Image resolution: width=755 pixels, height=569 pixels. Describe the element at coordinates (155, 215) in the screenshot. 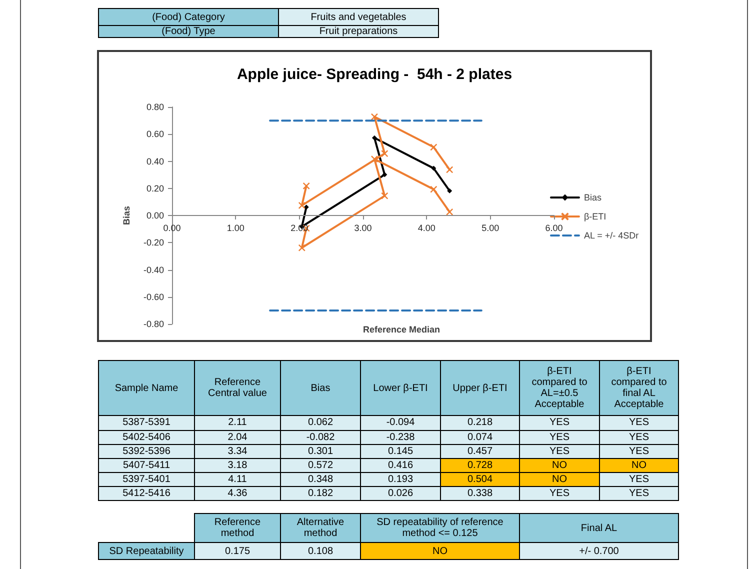

I see `y-tick-label: 0.00` at that location.